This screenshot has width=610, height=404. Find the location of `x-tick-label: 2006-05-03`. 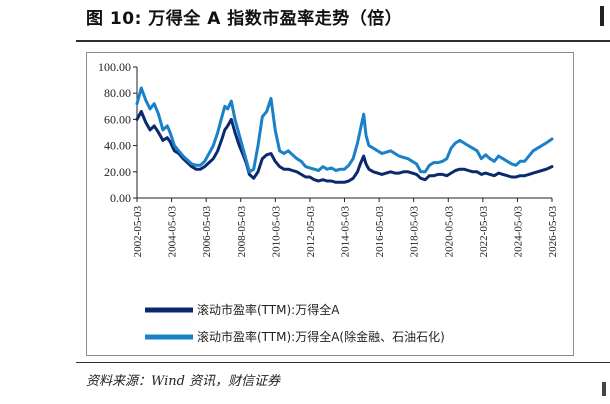

x-tick-label: 2006-05-03 is located at coordinates (207, 232).